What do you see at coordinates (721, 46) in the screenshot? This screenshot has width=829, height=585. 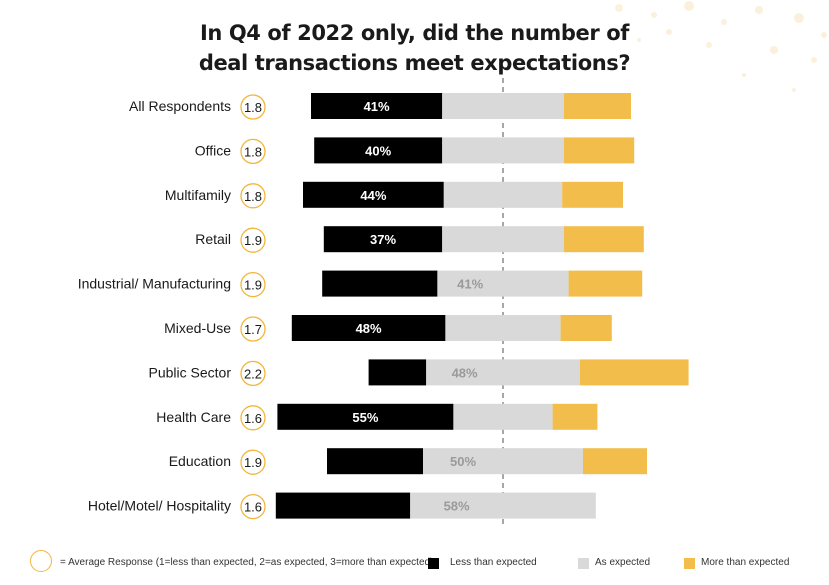 I see `decorative-dots` at bounding box center [721, 46].